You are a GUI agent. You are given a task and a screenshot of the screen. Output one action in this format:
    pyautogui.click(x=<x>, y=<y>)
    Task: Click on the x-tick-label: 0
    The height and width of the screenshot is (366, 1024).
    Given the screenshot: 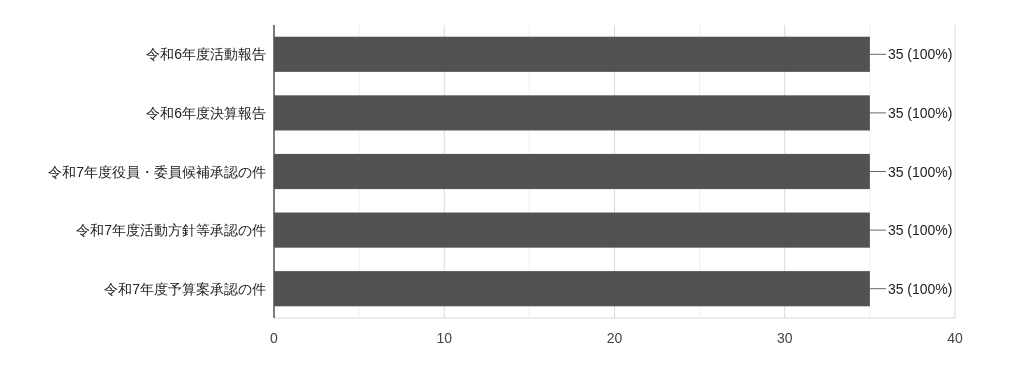 What is the action you would take?
    pyautogui.click(x=274, y=338)
    